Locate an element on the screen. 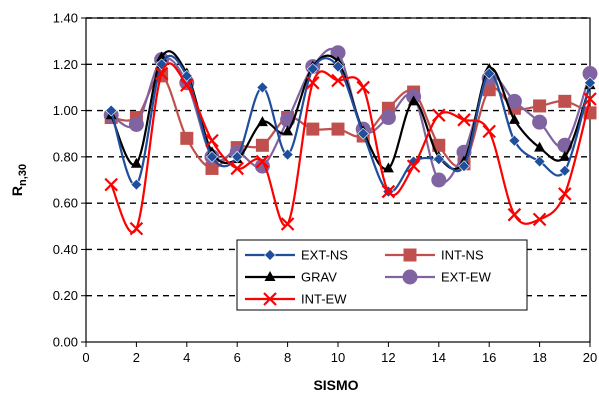 The image size is (599, 401). legend-label: EXT-EW is located at coordinates (466, 277).